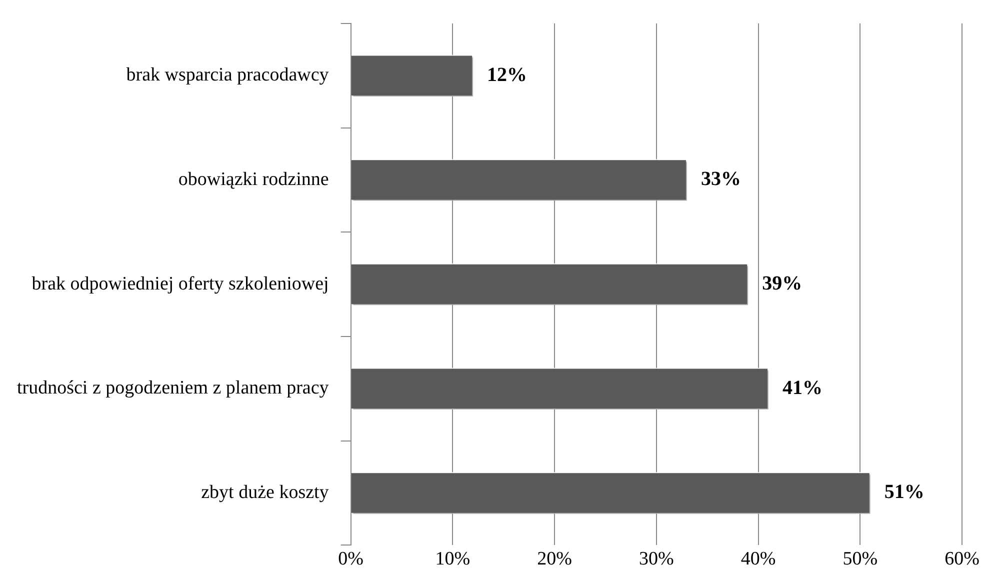 The image size is (987, 579). I want to click on x-tick-label: 40%, so click(758, 559).